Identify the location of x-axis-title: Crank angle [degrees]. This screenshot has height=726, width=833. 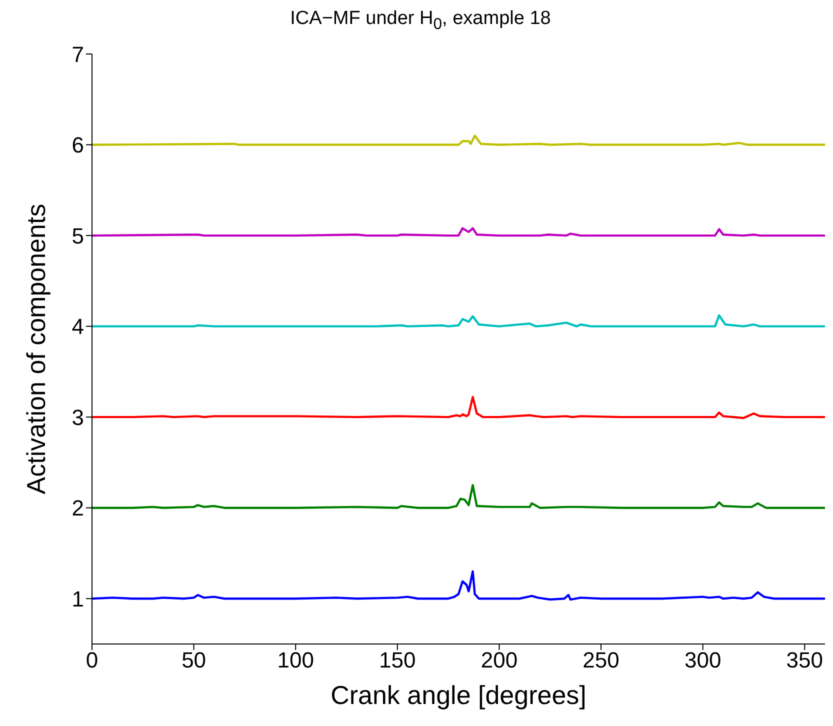
(458, 695).